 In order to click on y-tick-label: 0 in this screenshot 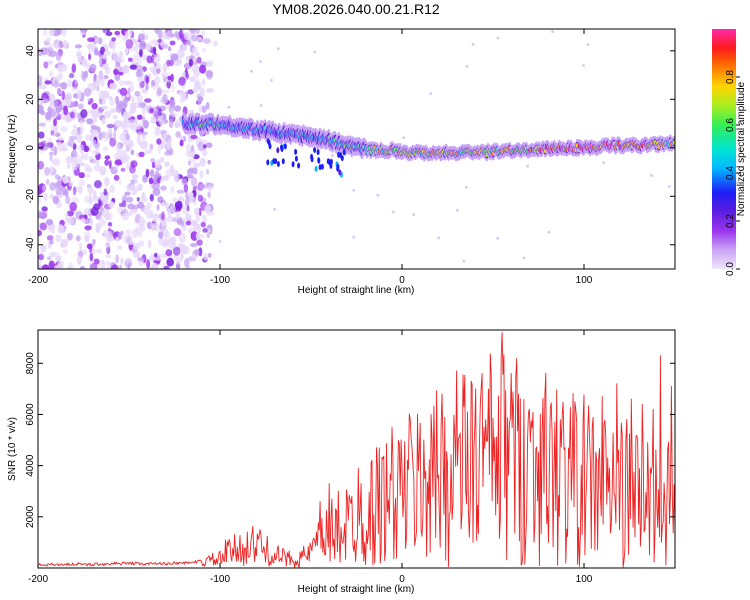, I will do `click(30, 148)`.